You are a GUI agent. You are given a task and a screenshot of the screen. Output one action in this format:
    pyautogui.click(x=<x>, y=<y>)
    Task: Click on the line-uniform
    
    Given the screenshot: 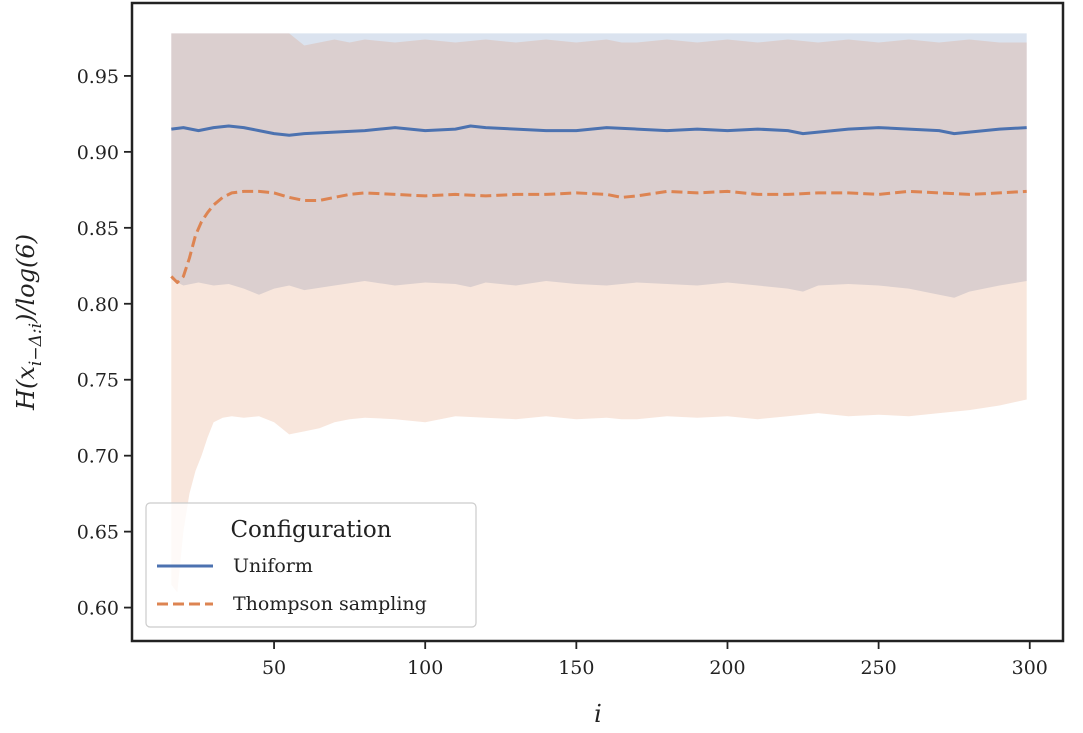 What is the action you would take?
    pyautogui.click(x=599, y=130)
    